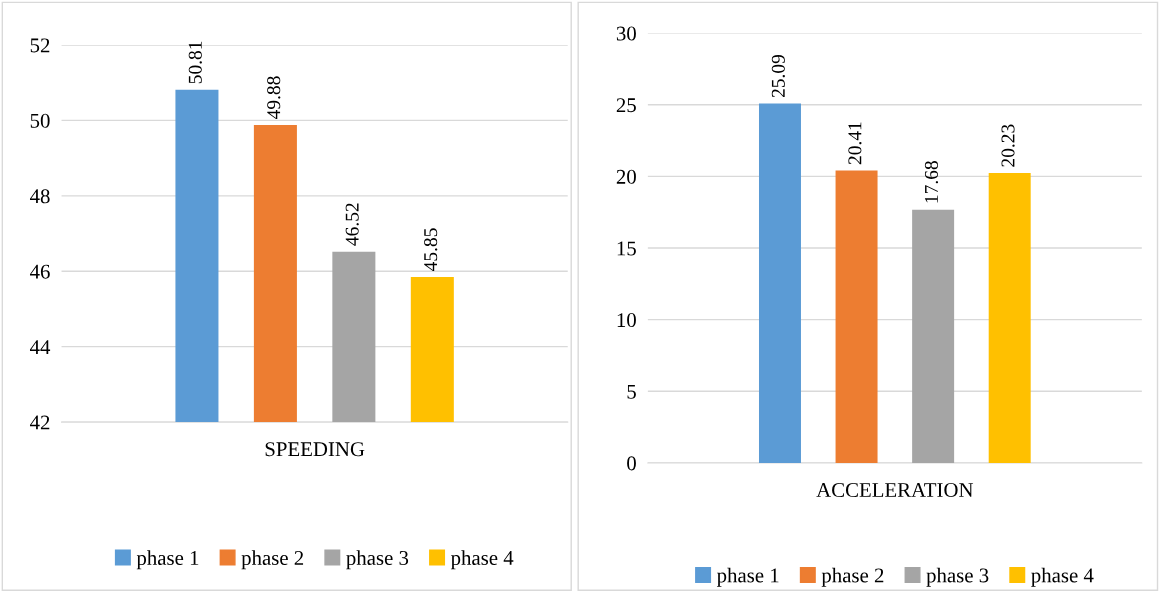  What do you see at coordinates (40, 271) in the screenshot?
I see `y-tick-label: 46` at bounding box center [40, 271].